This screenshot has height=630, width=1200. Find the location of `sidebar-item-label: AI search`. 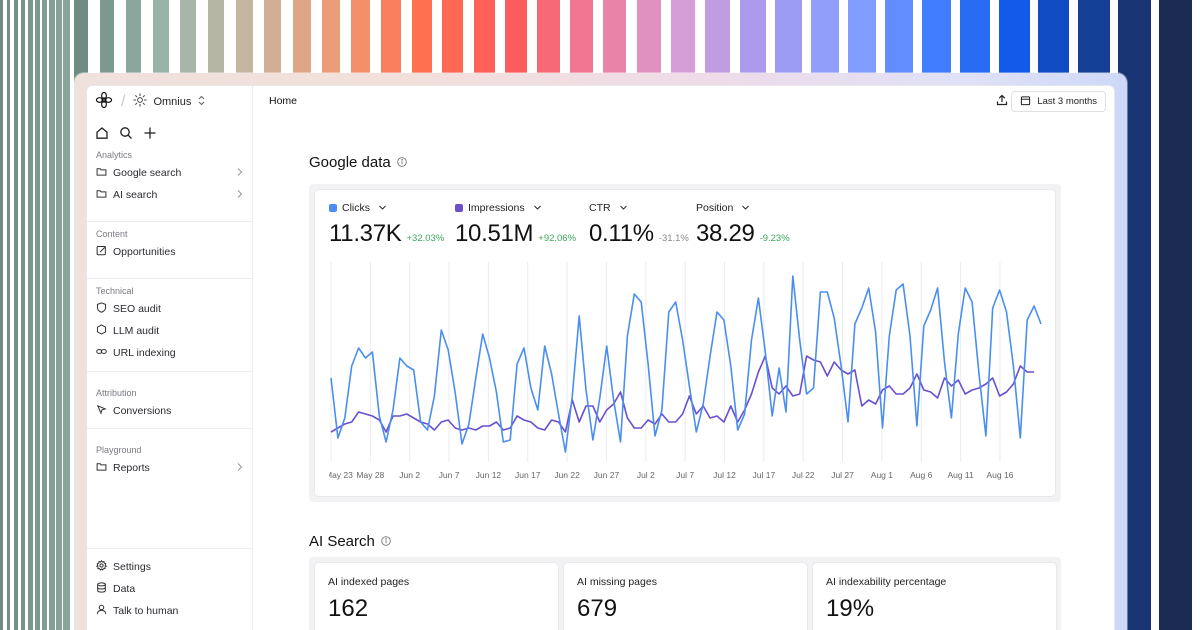

sidebar-item-label: AI search is located at coordinates (135, 195).